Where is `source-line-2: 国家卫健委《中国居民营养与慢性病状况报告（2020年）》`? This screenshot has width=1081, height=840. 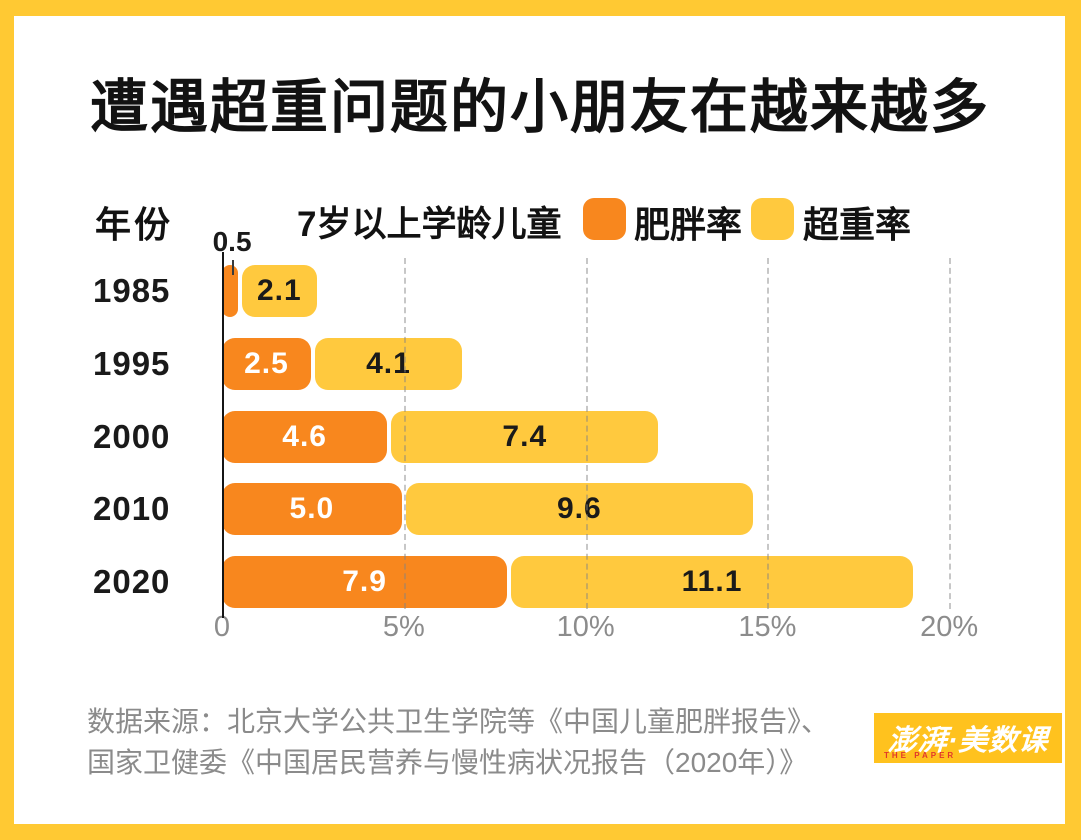
source-line-2: 国家卫健委《中国居民营养与慢性病状况报告（2020年）》 is located at coordinates (447, 762).